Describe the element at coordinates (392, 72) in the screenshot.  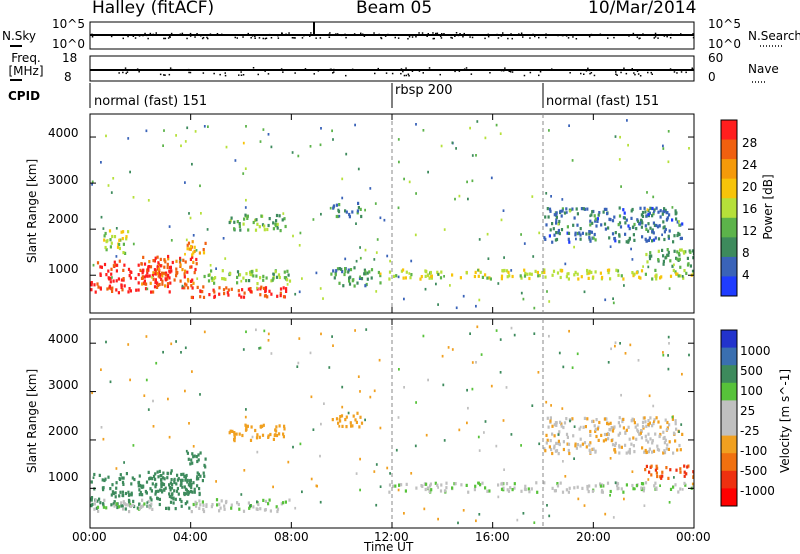
I see `frequency-panel` at that location.